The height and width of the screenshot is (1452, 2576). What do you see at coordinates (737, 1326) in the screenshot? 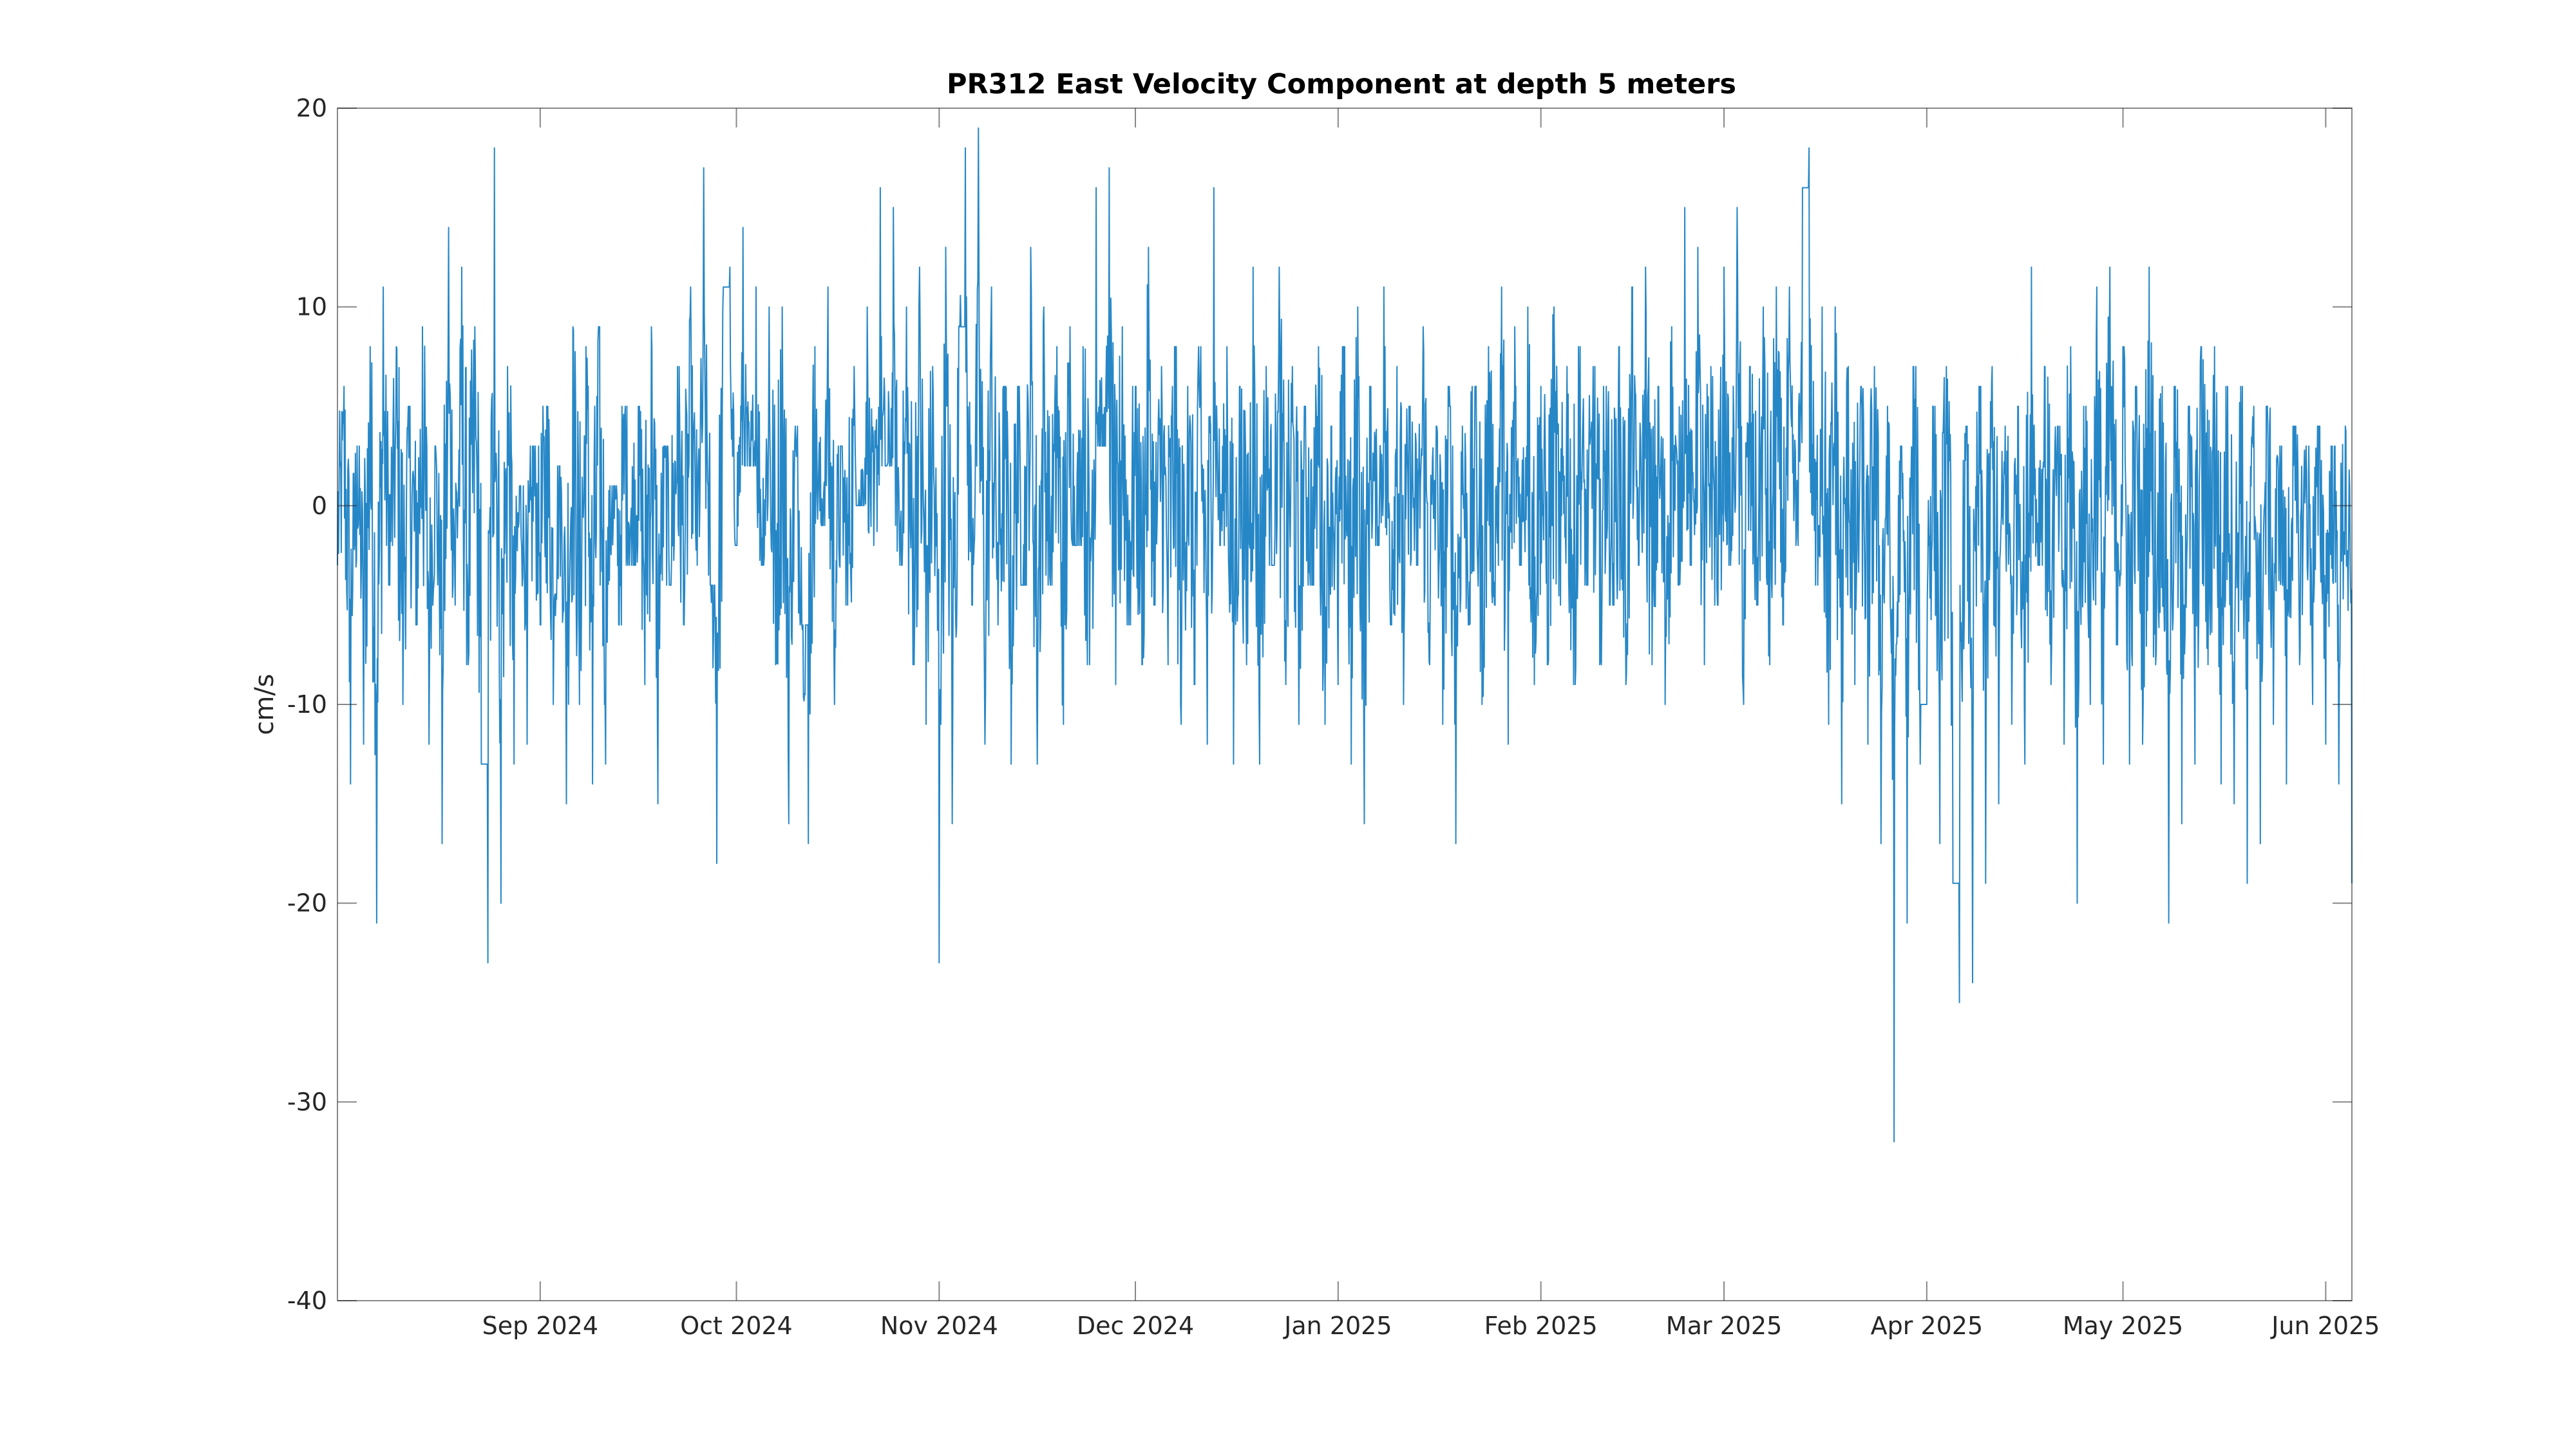
I see `x-tick-label: Oct 2024` at bounding box center [737, 1326].